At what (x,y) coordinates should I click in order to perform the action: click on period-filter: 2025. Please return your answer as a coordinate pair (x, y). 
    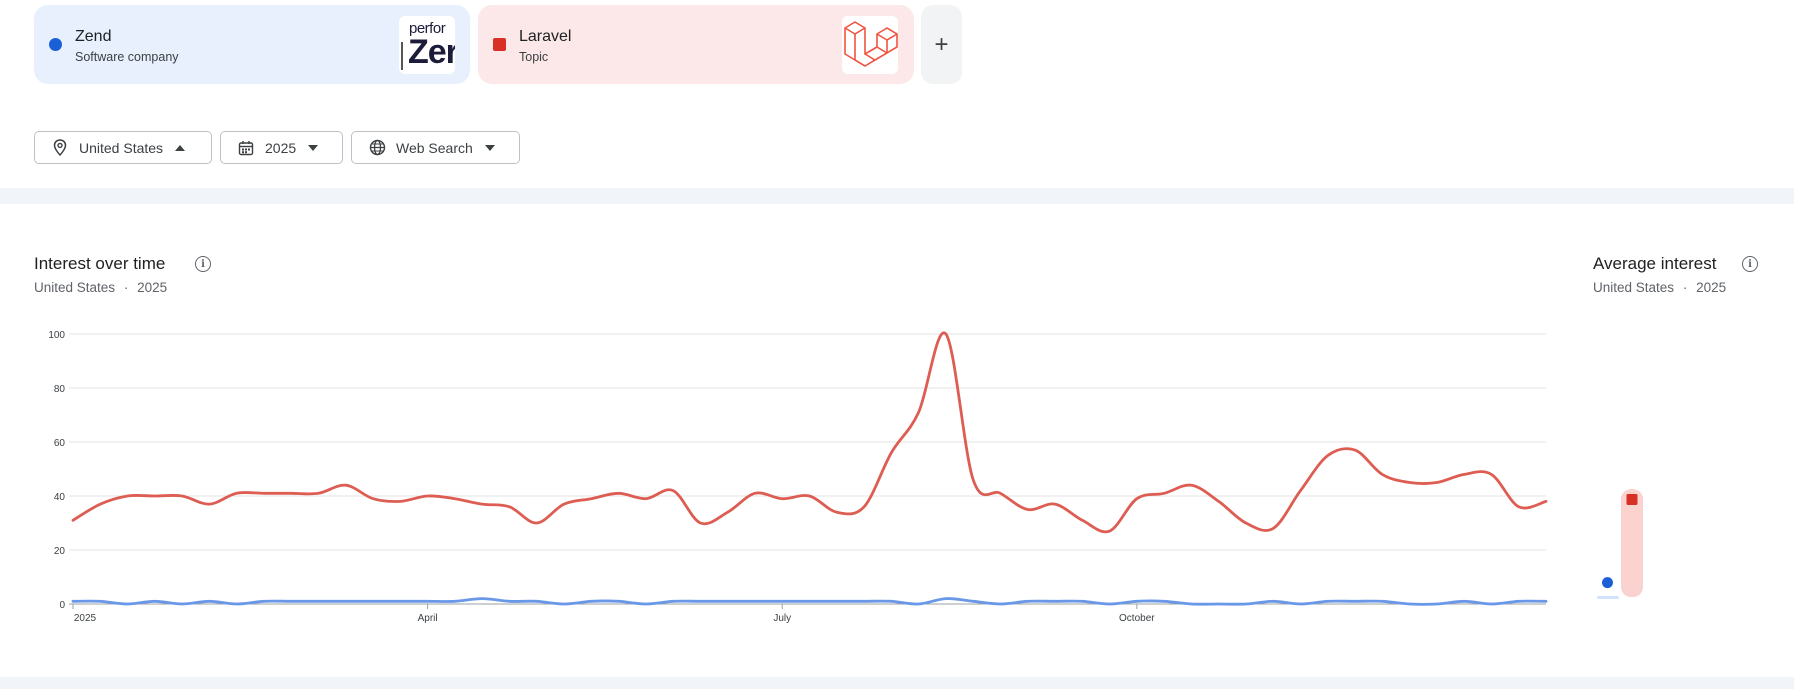
    Looking at the image, I should click on (281, 147).